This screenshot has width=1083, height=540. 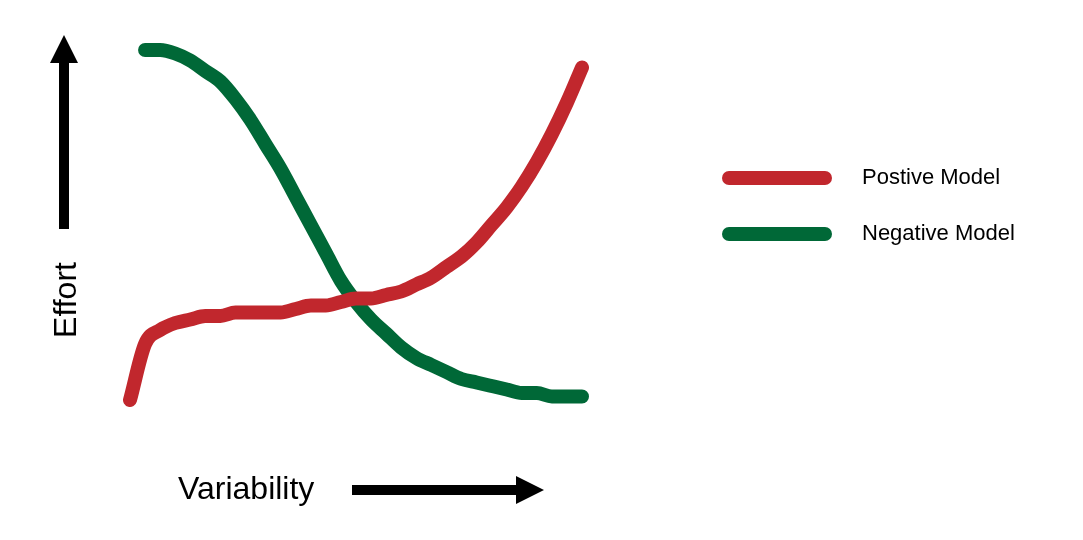 What do you see at coordinates (938, 233) in the screenshot?
I see `legend-label: Negative Model` at bounding box center [938, 233].